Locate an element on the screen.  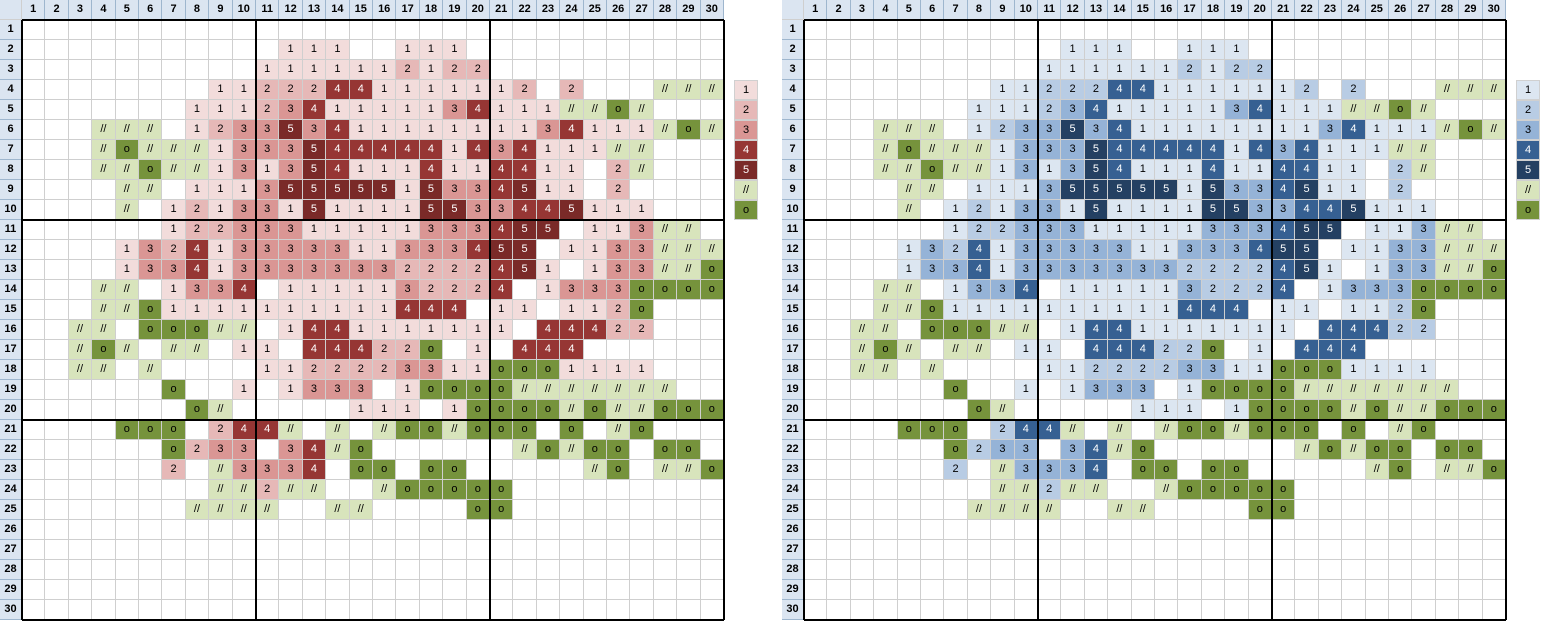
blue-row-header: 11 is located at coordinates (793, 230).